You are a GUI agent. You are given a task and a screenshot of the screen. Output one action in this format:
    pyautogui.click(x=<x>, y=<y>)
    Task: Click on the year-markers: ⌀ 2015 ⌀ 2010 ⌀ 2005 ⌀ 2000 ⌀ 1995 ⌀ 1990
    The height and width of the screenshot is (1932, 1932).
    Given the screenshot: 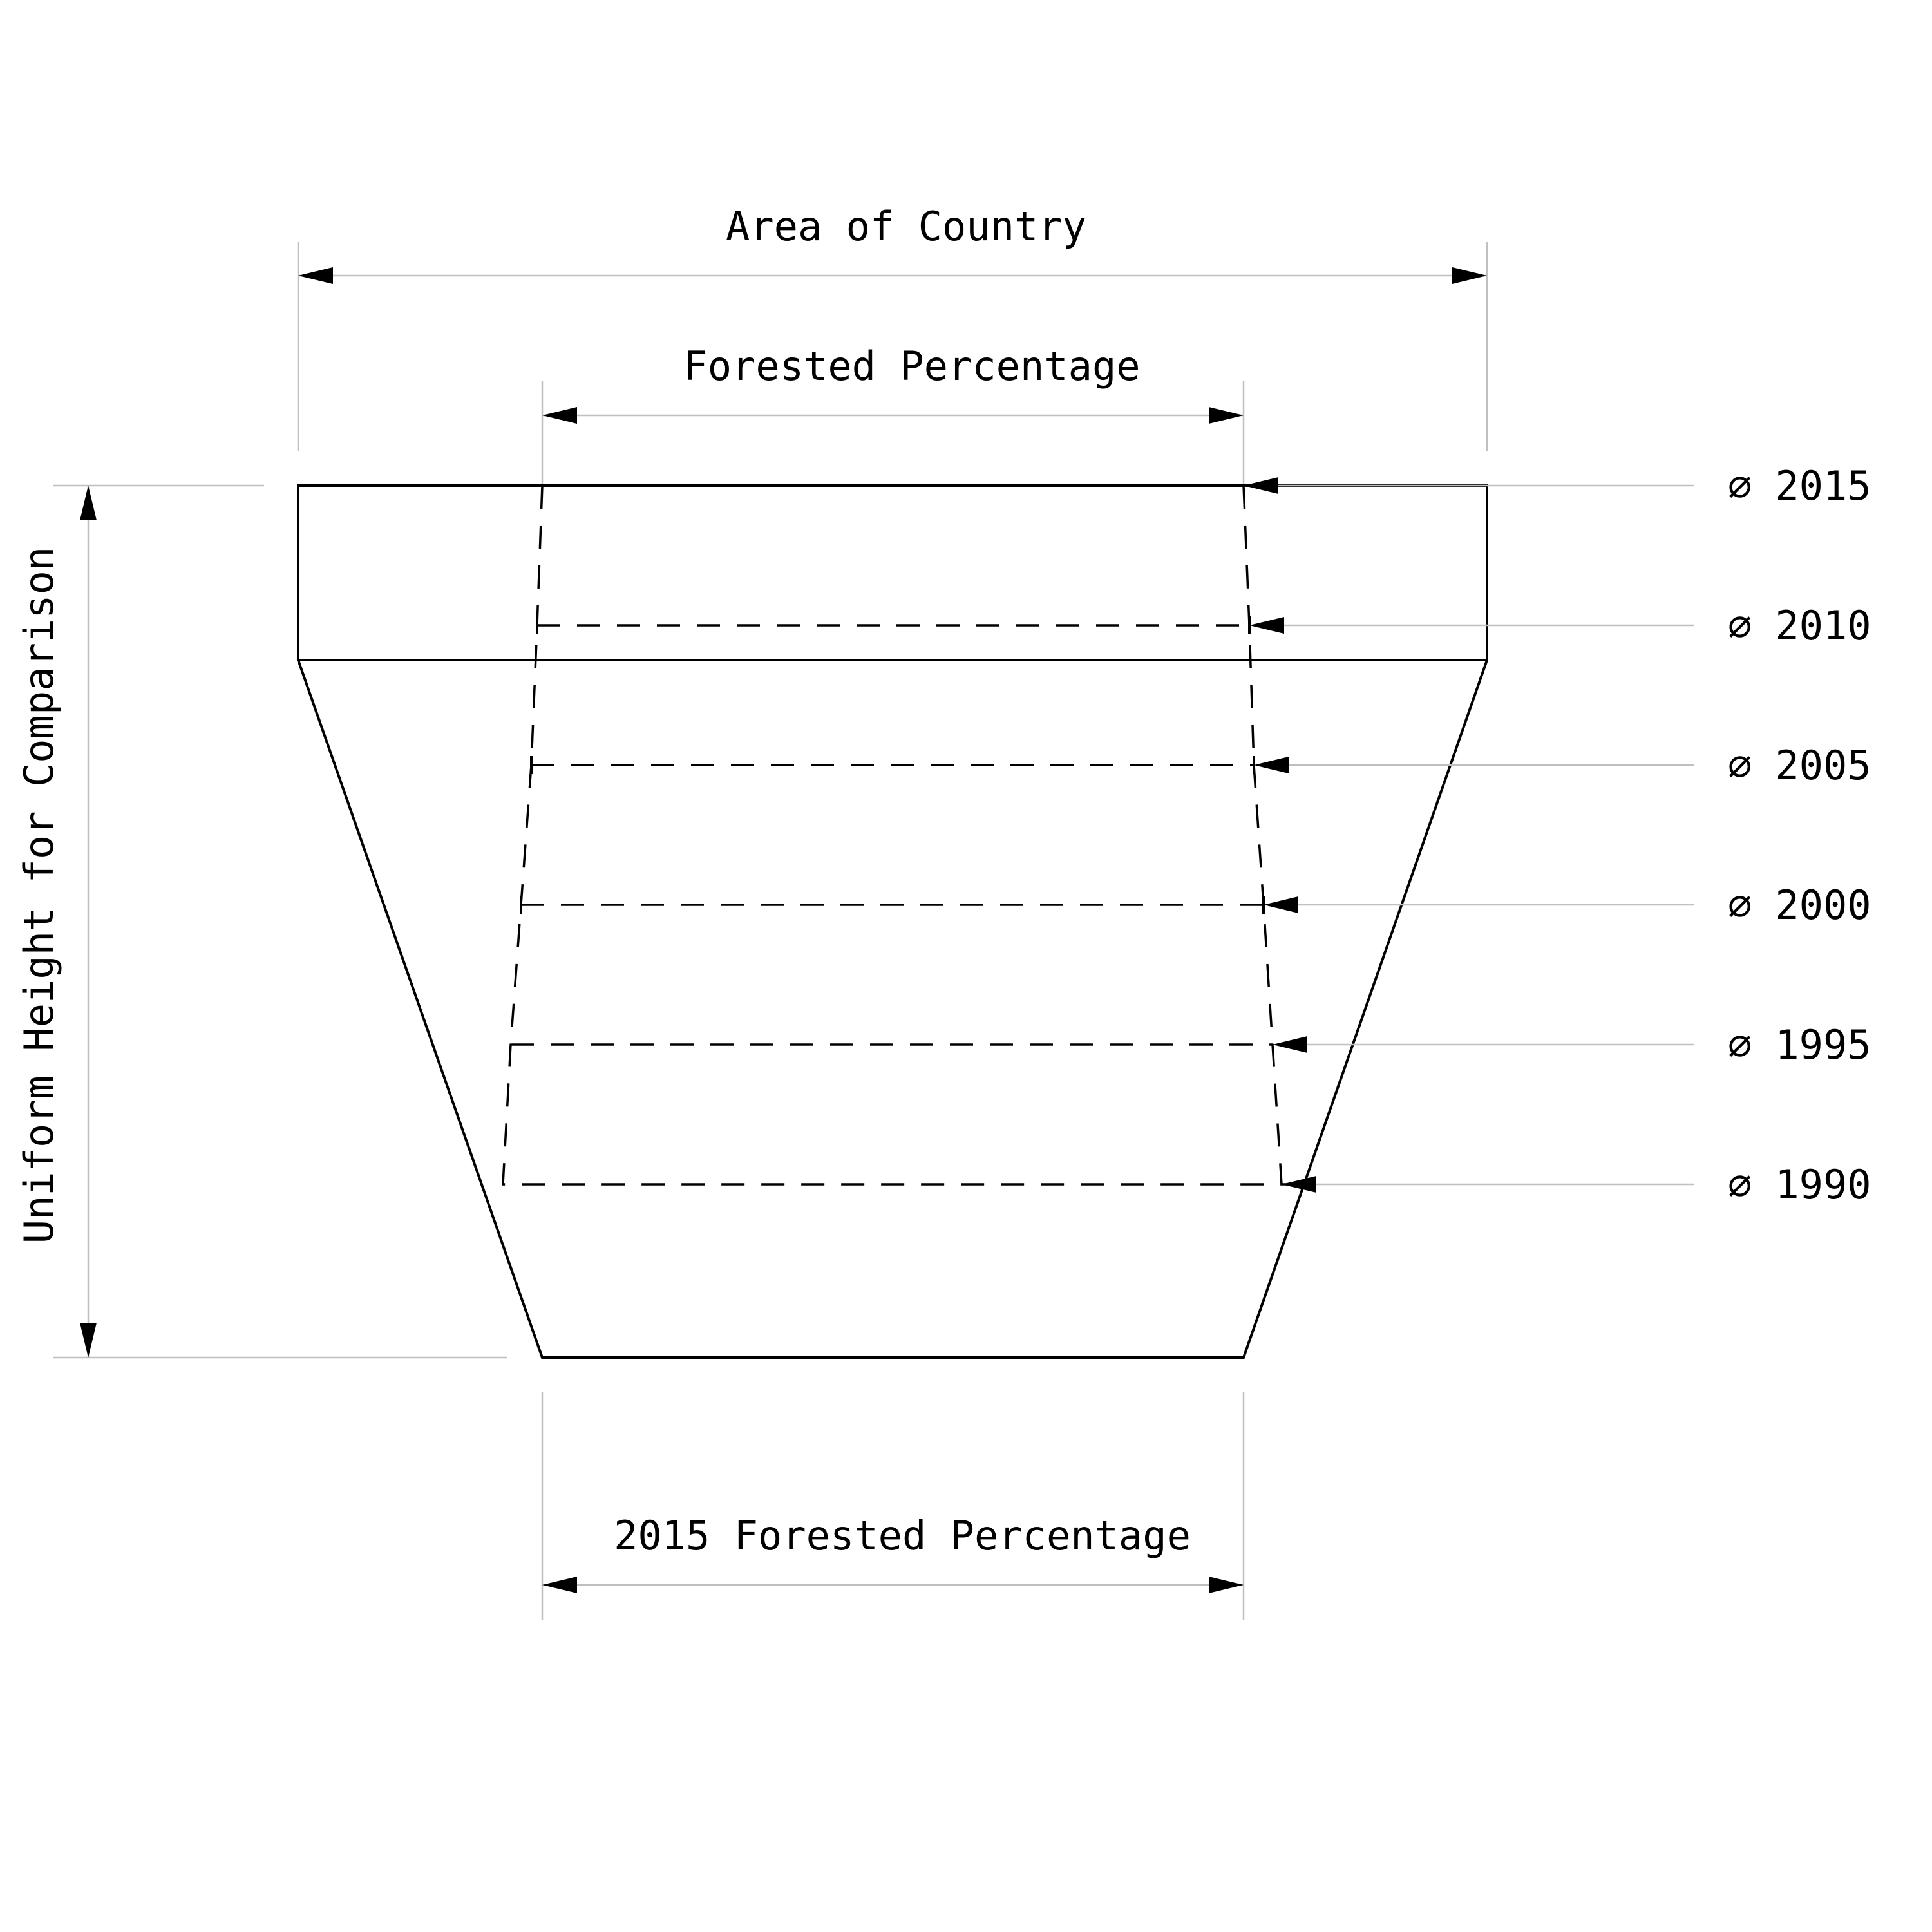 What is the action you would take?
    pyautogui.click(x=1558, y=835)
    